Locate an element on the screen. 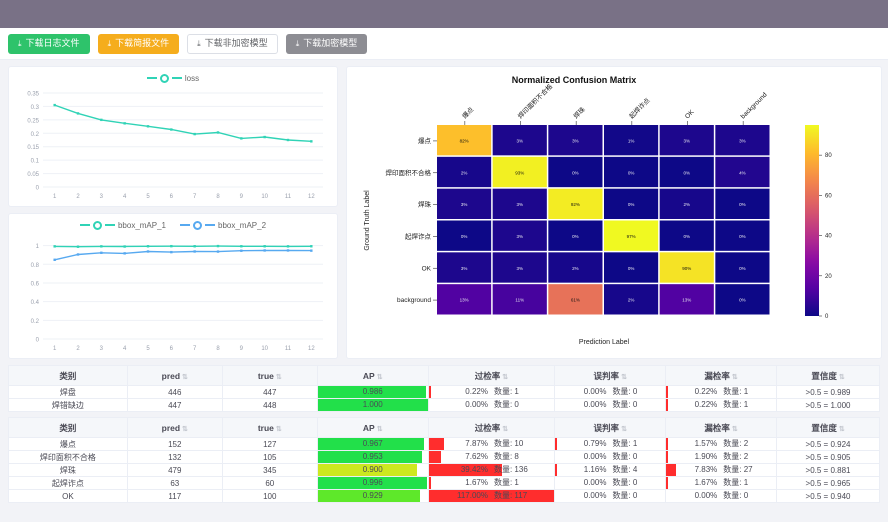 This screenshot has width=888, height=522. category-cell: 焊印面积不合格 is located at coordinates (68, 457).